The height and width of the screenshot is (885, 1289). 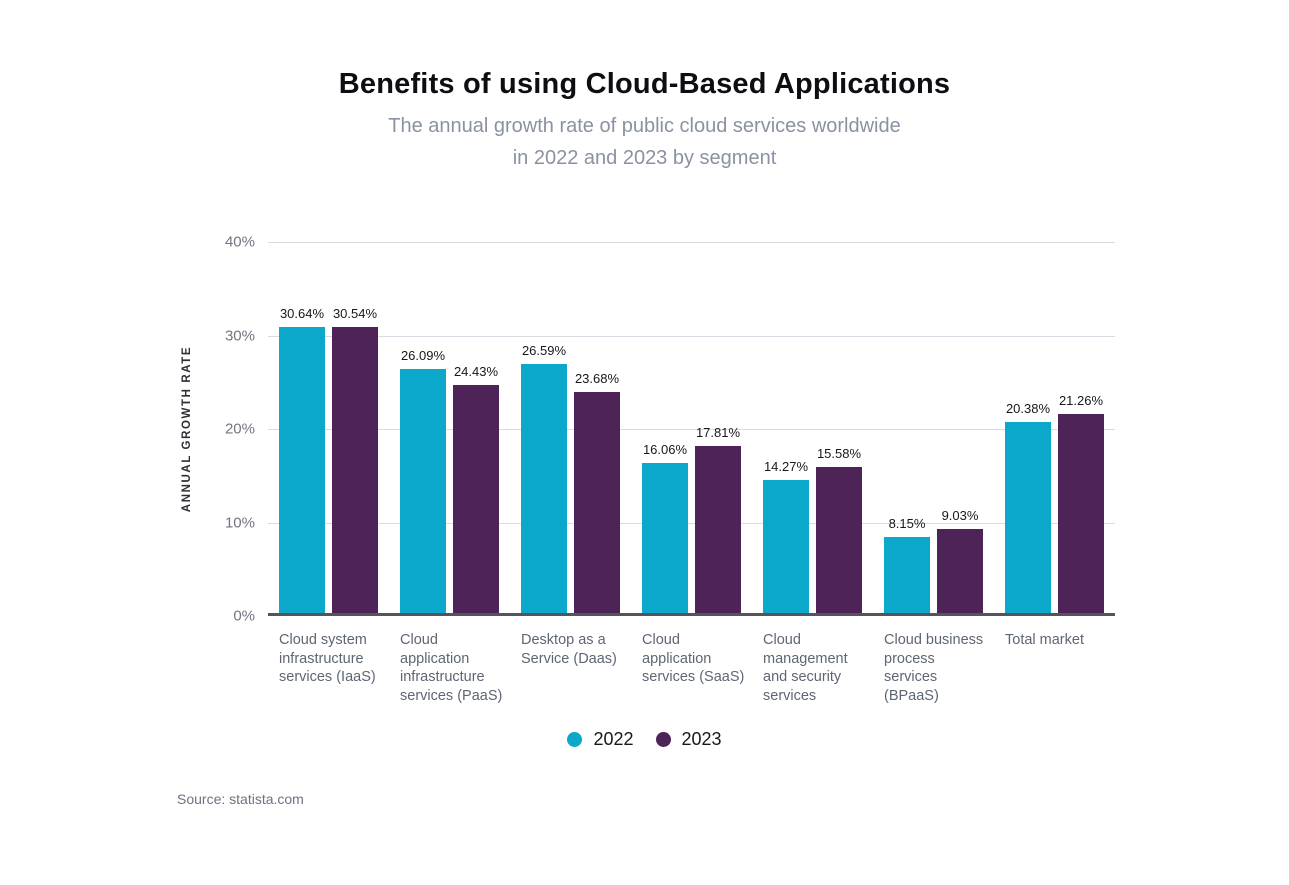 I want to click on legend: 2022 2023, so click(x=644, y=739).